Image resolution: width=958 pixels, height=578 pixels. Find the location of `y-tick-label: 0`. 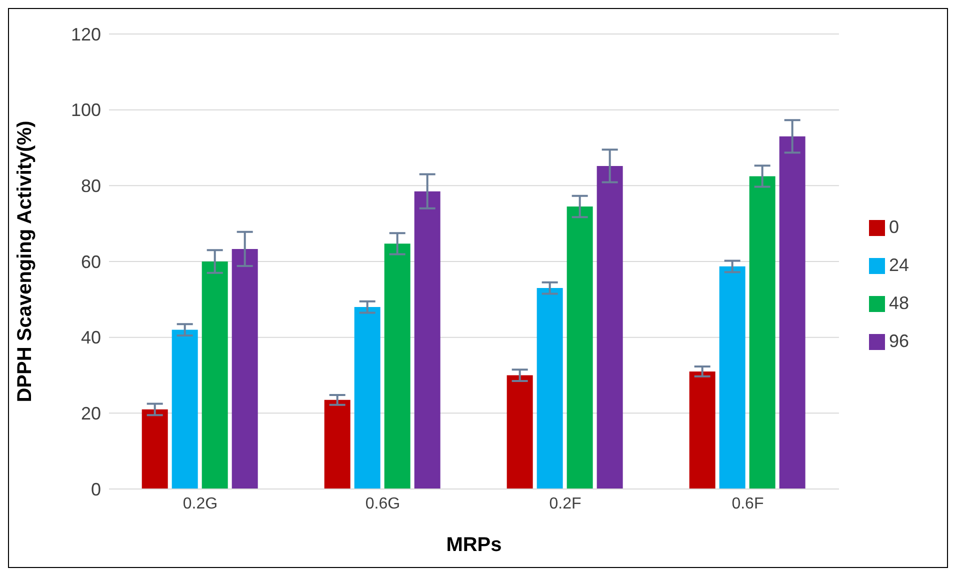

y-tick-label: 0 is located at coordinates (95, 489).